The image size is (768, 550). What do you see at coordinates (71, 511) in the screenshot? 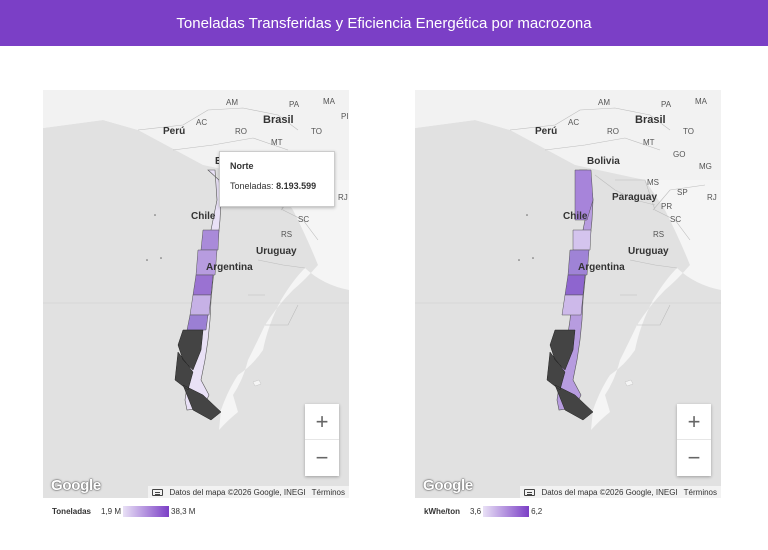
I see `legend-title: Toneladas` at bounding box center [71, 511].